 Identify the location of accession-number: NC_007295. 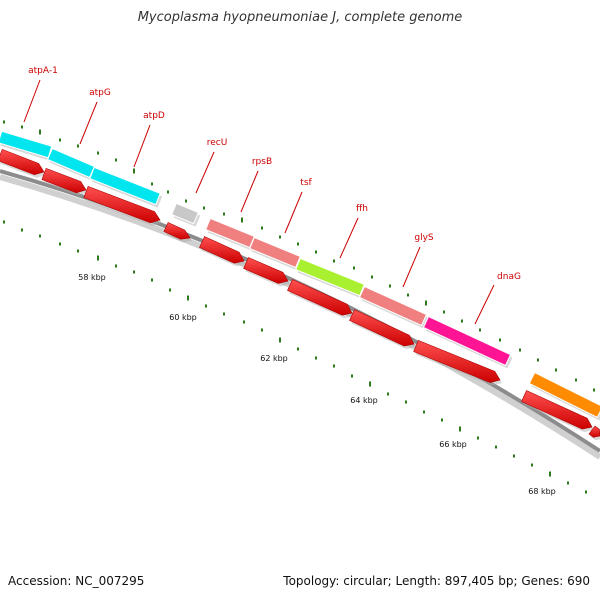
(110, 581).